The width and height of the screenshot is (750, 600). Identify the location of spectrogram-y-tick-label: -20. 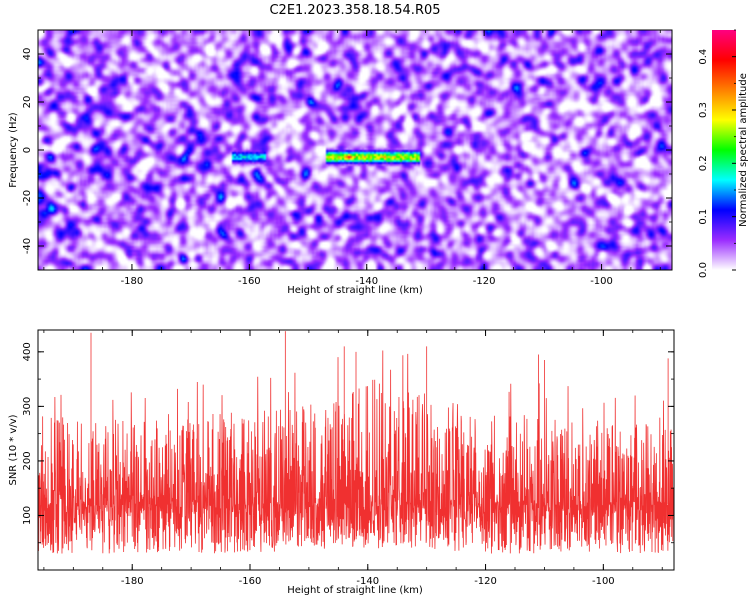
(27, 198).